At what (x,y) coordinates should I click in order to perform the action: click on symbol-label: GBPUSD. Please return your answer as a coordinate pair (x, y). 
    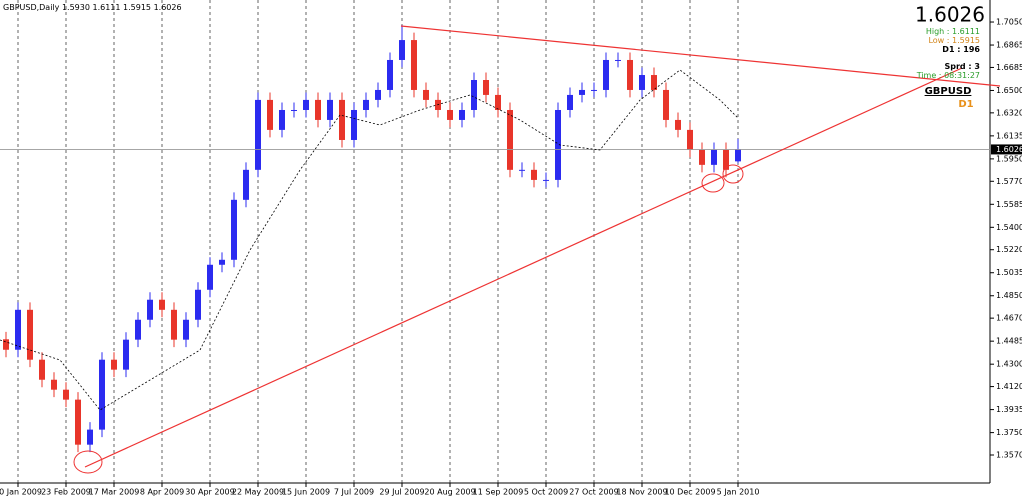
    Looking at the image, I should click on (948, 91).